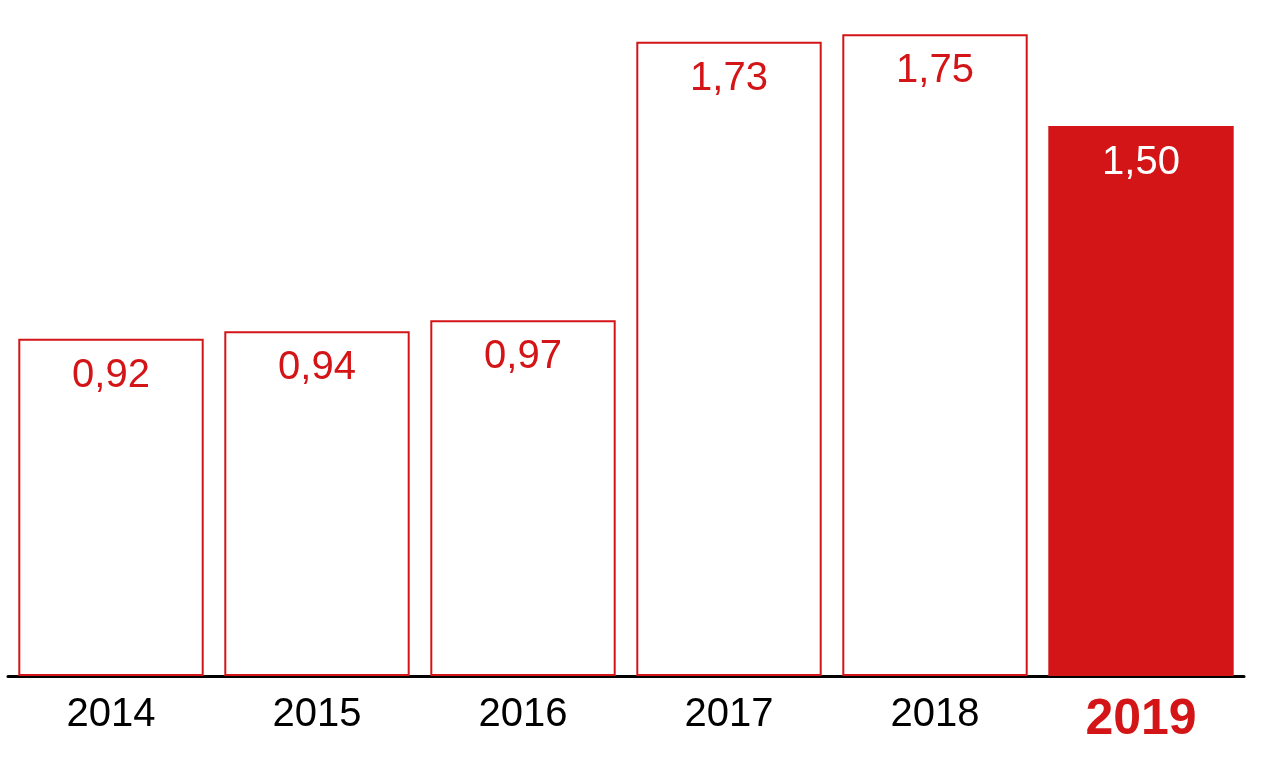  What do you see at coordinates (523, 712) in the screenshot?
I see `x-tick-label: 2016` at bounding box center [523, 712].